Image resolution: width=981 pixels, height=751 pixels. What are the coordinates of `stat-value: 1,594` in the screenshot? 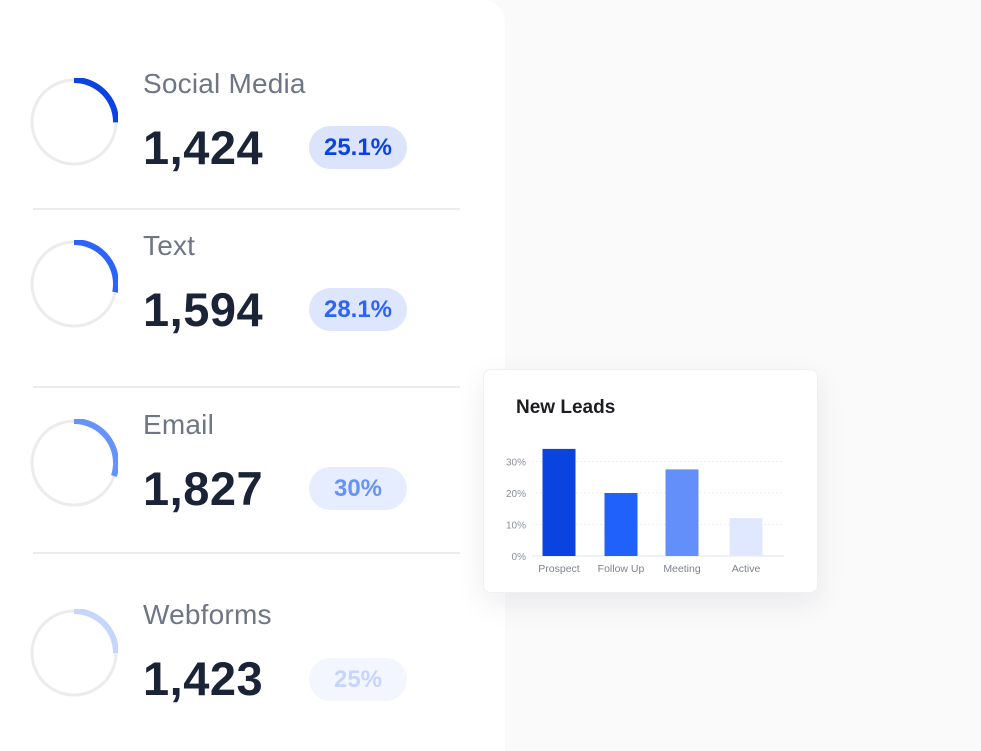 It's located at (203, 309).